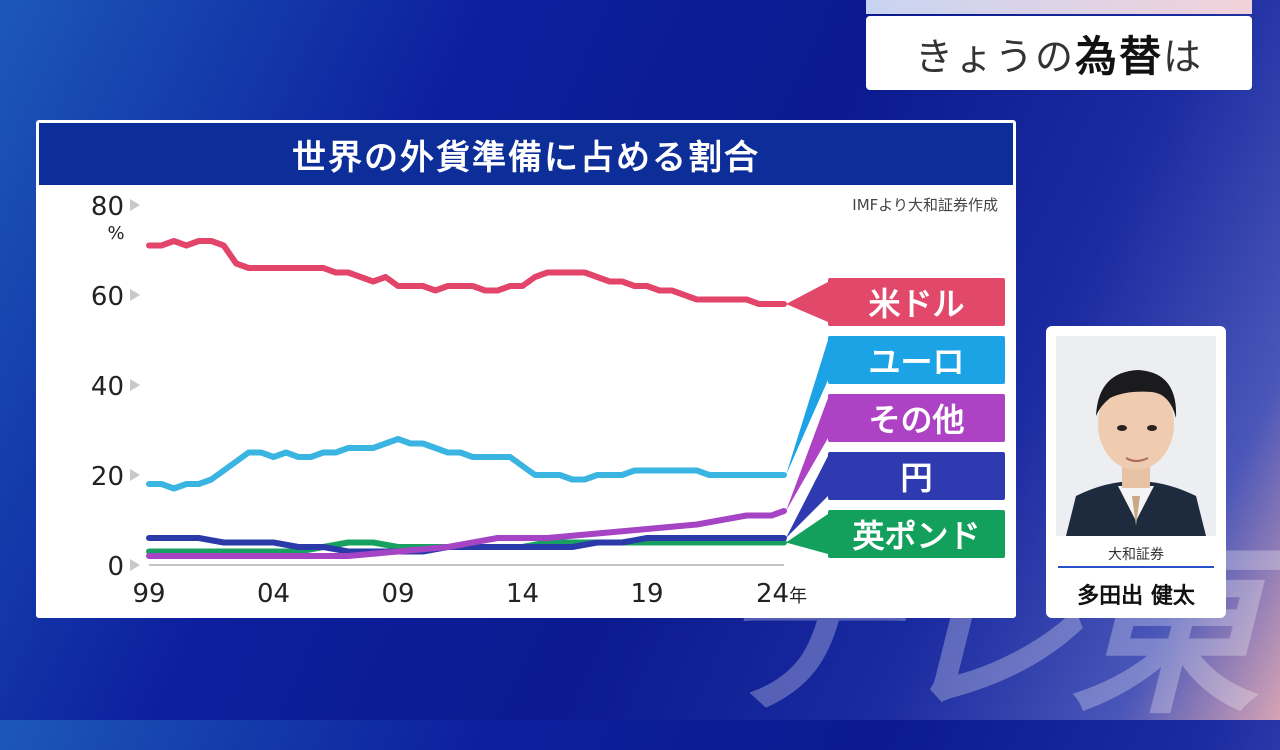  Describe the element at coordinates (1136, 436) in the screenshot. I see `speaker-photo` at that location.